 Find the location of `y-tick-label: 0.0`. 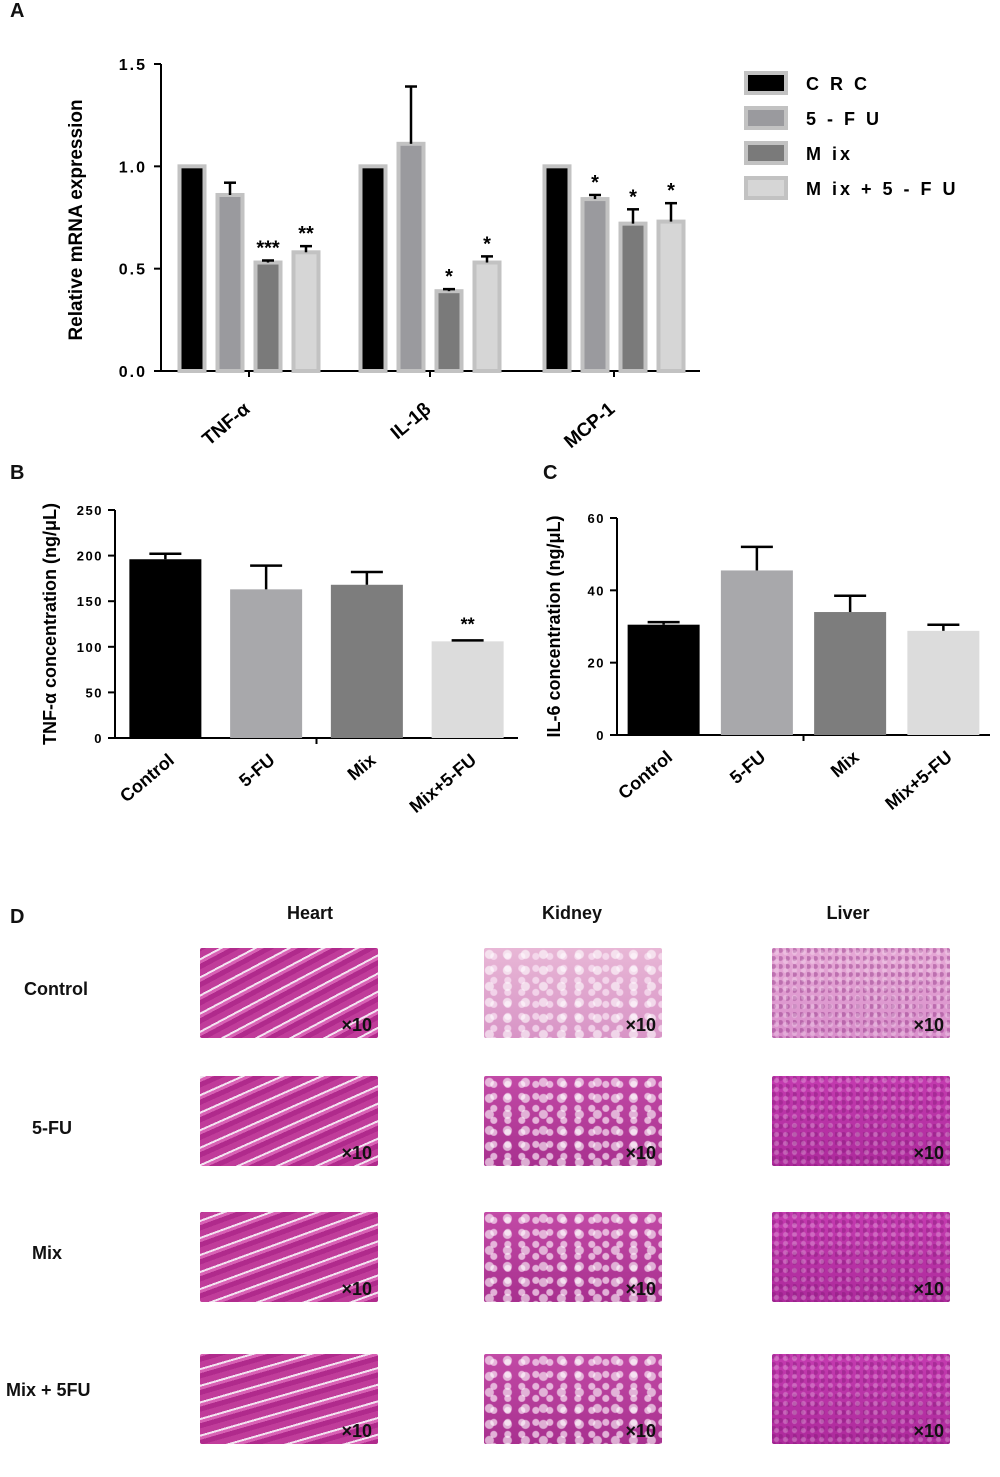

y-tick-label: 0.0 is located at coordinates (133, 372).